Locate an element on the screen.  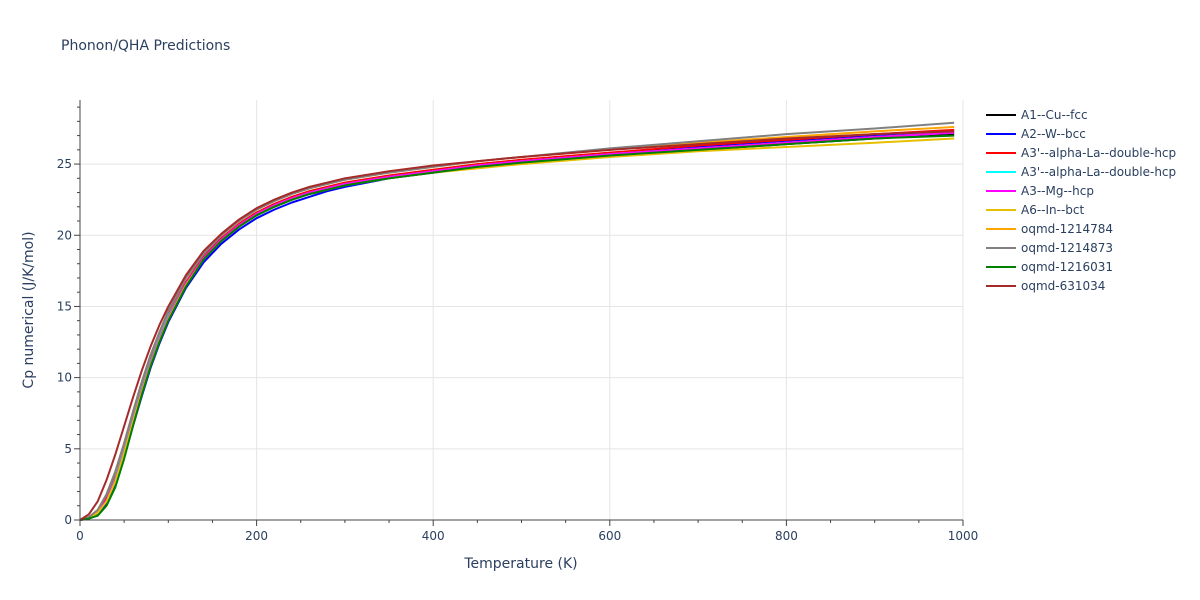
chart-title: Phonon/QHA Predictions is located at coordinates (145, 46).